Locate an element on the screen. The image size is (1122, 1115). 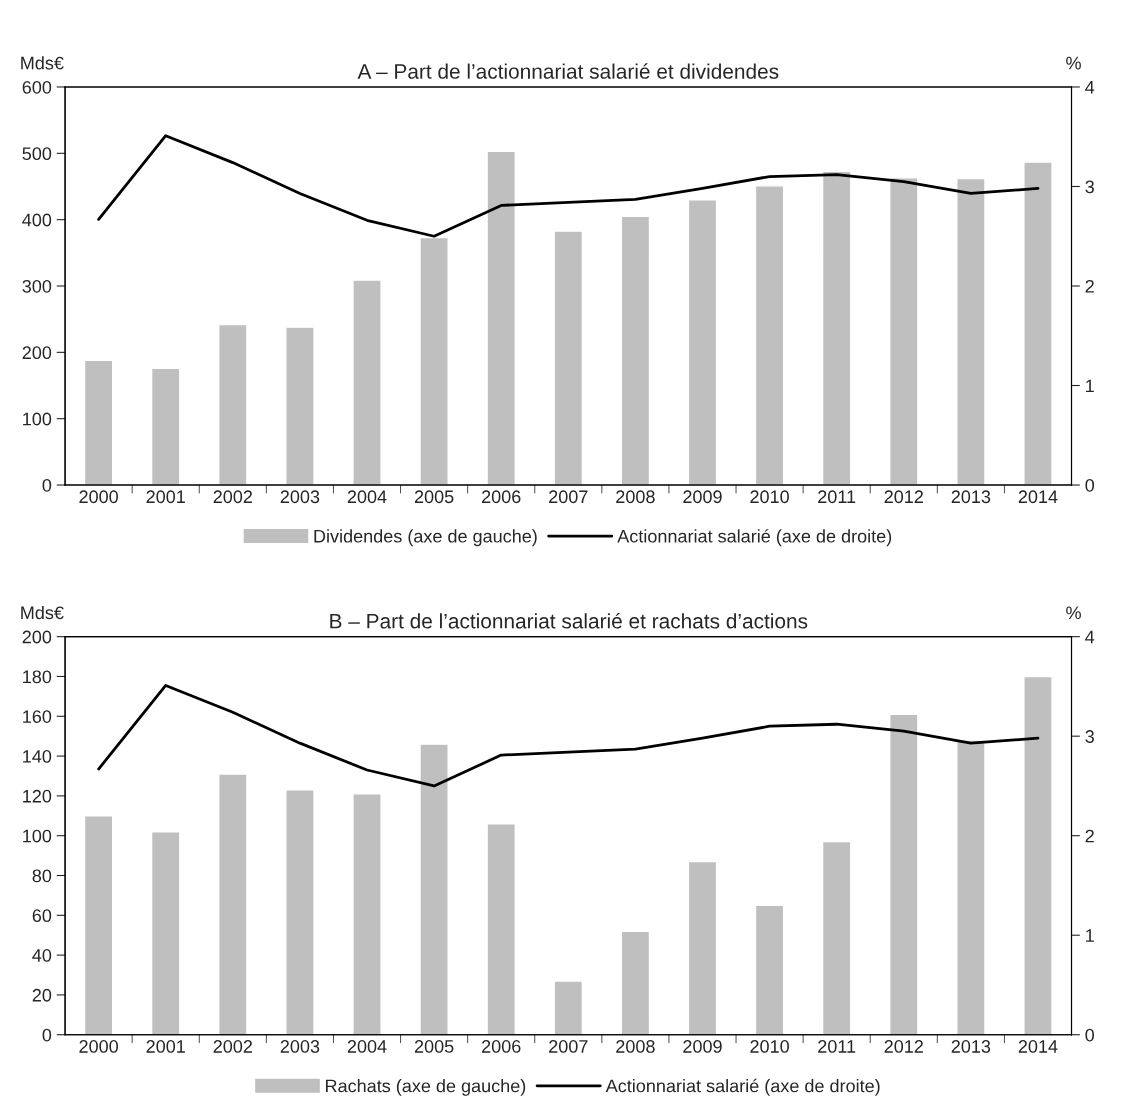
legend-label: Rachats (axe de gauche) is located at coordinates (426, 1087).